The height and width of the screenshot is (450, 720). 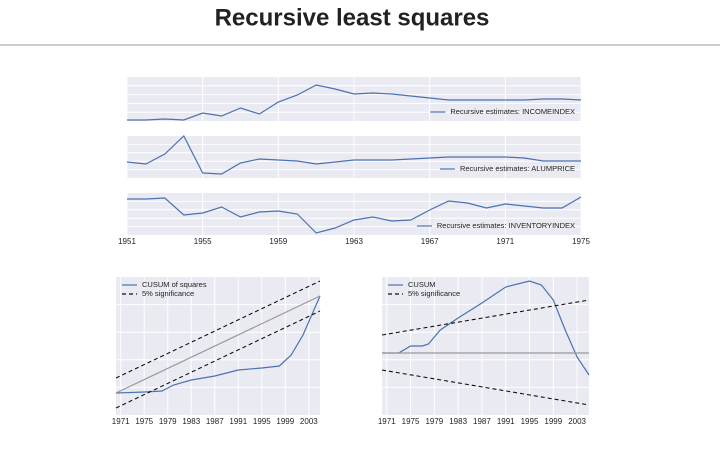 I want to click on x-tick-label: 1963, so click(x=354, y=241).